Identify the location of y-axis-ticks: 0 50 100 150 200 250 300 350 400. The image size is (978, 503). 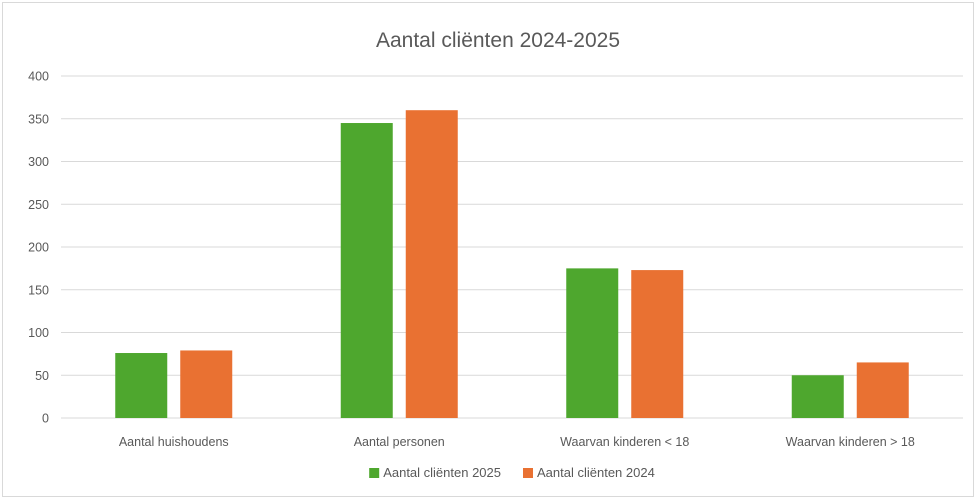
(38, 248).